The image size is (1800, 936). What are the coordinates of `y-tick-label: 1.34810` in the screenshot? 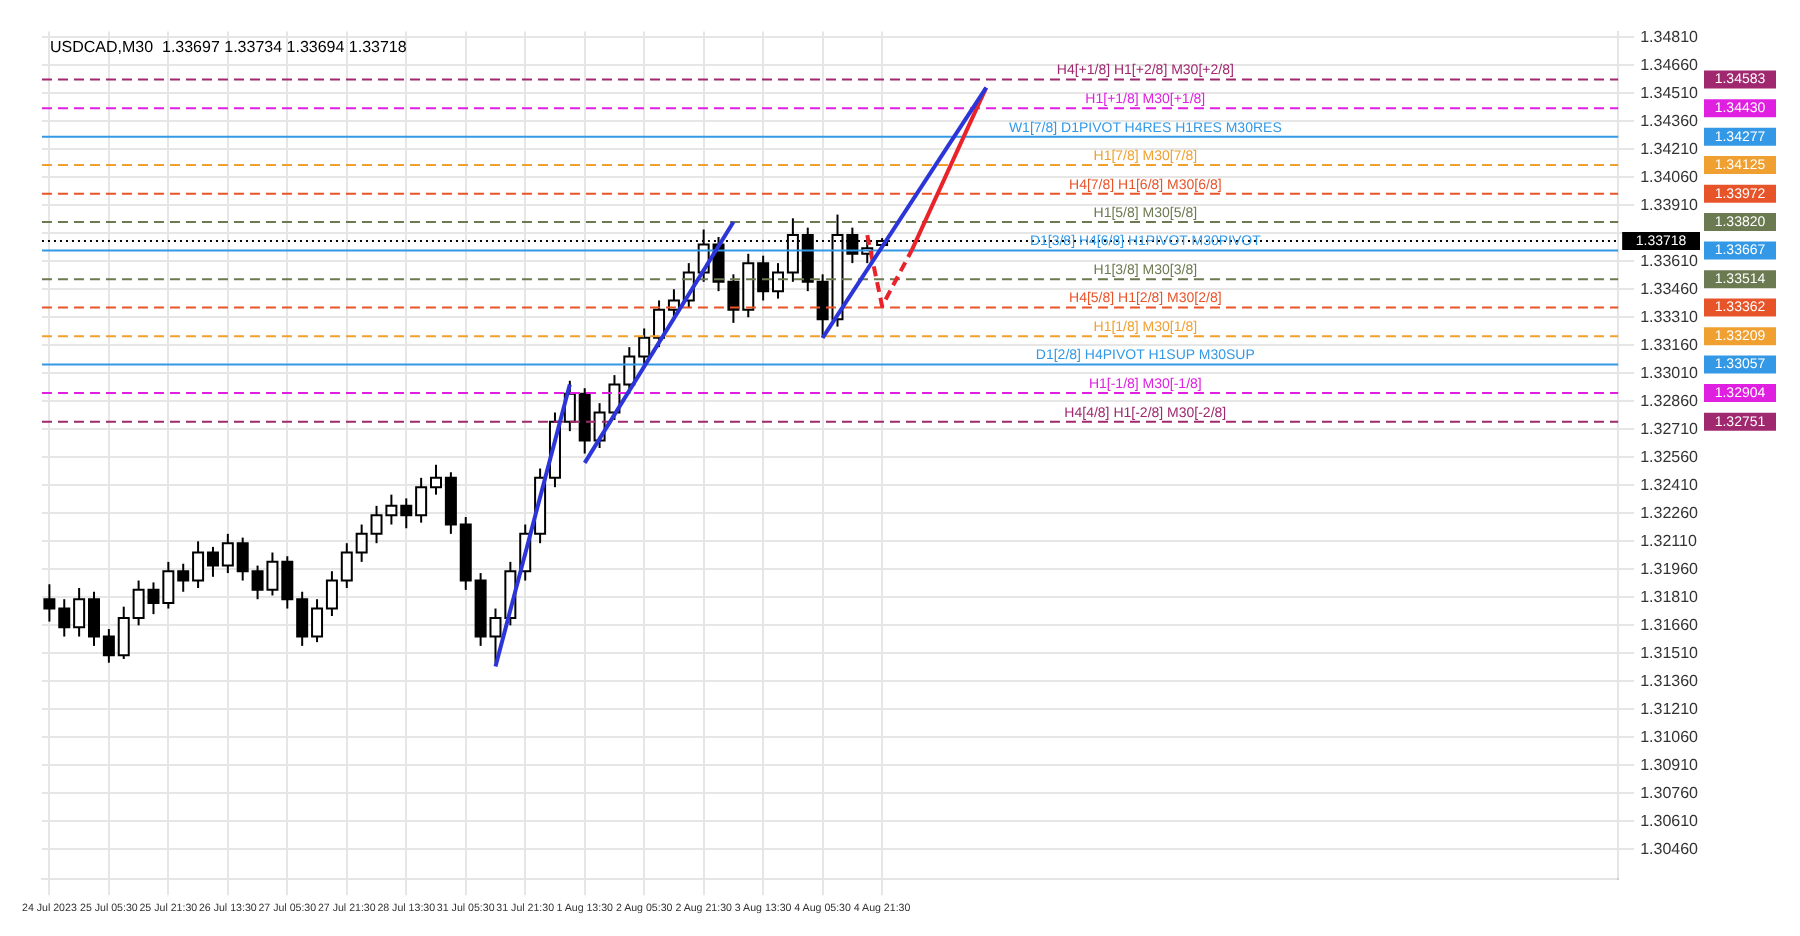 It's located at (1670, 36).